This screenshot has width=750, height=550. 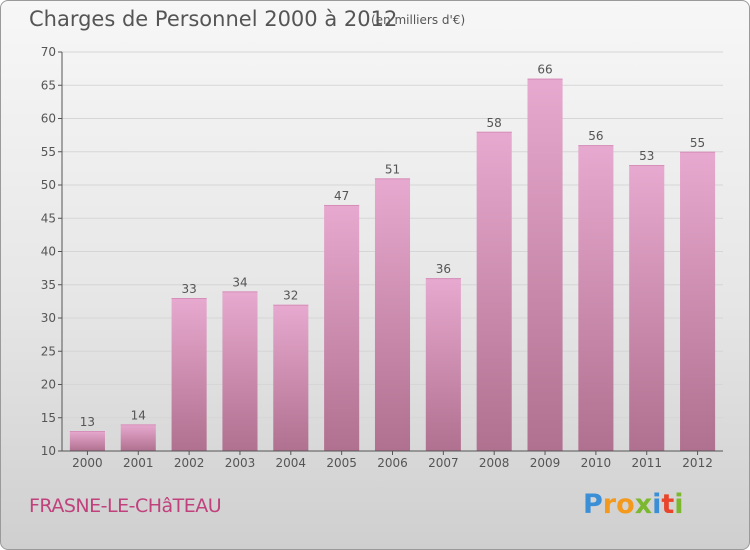 I want to click on x-tick-label: 2010, so click(x=596, y=463).